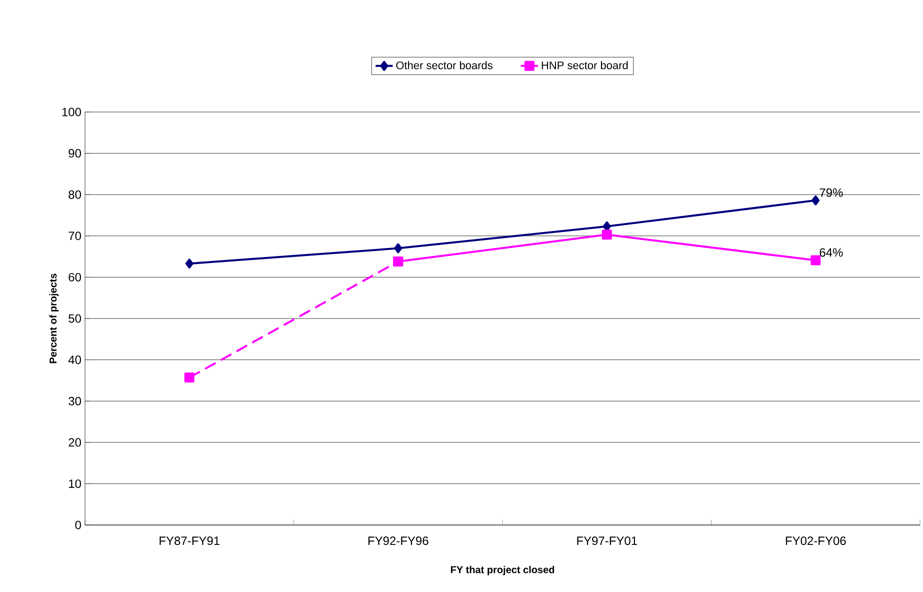  What do you see at coordinates (831, 252) in the screenshot?
I see `annotation: 64%` at bounding box center [831, 252].